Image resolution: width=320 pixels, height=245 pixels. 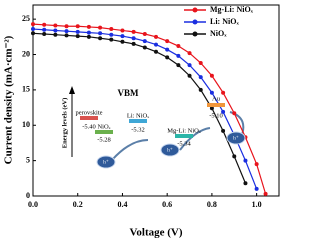 What do you see at coordinates (28, 195) in the screenshot?
I see `y-tick-label: 0` at bounding box center [28, 195].